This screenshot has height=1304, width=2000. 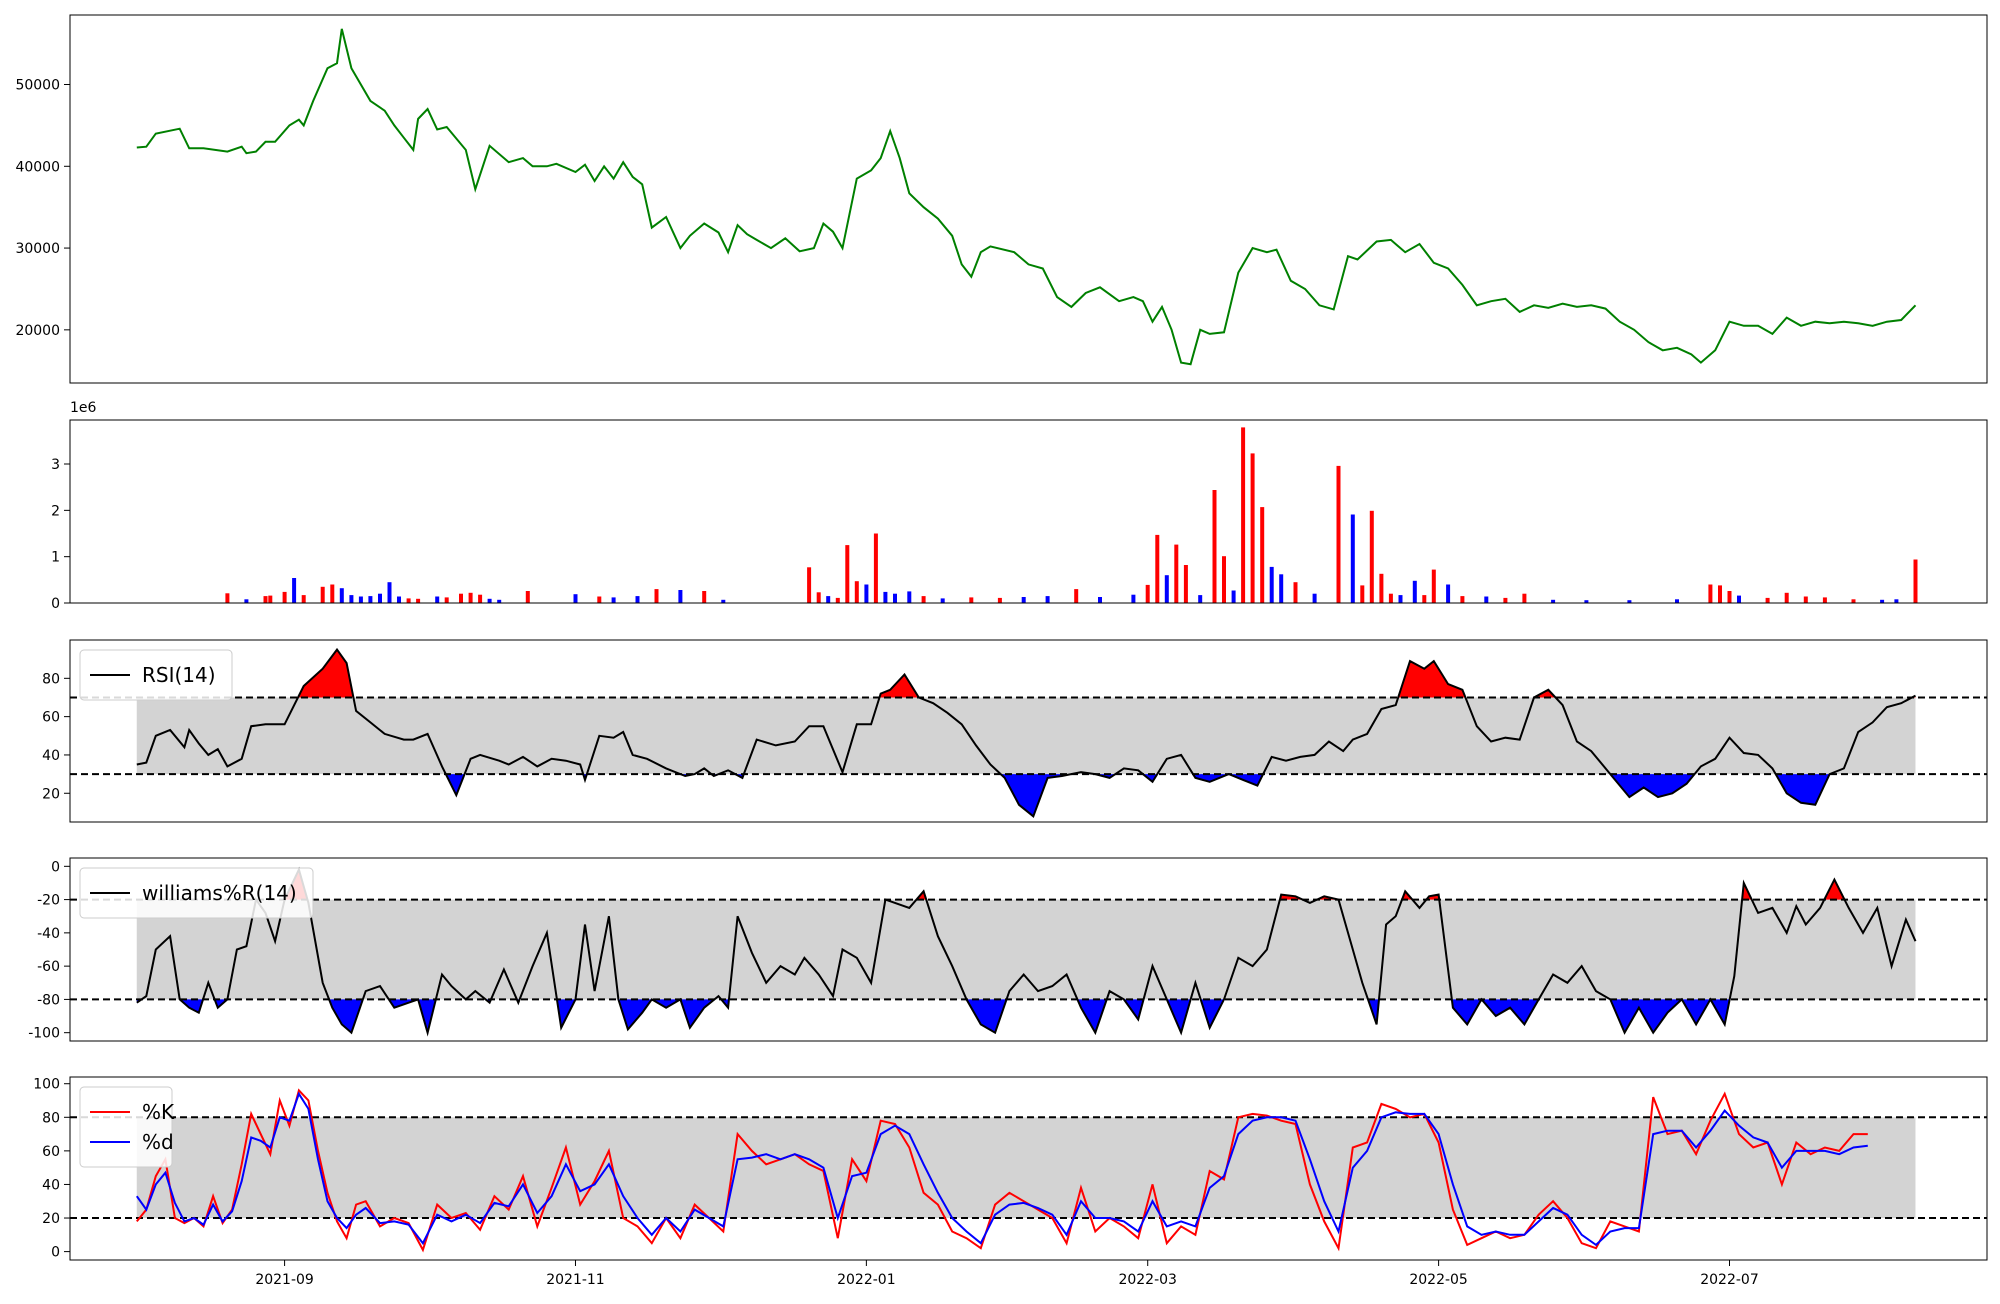 I want to click on williams-ytick-label: -80, so click(x=48, y=1000).